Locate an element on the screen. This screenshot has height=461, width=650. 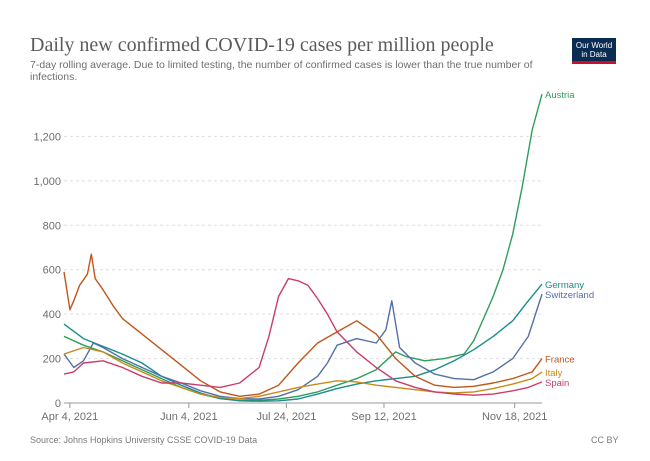
series-label-france: France is located at coordinates (560, 360).